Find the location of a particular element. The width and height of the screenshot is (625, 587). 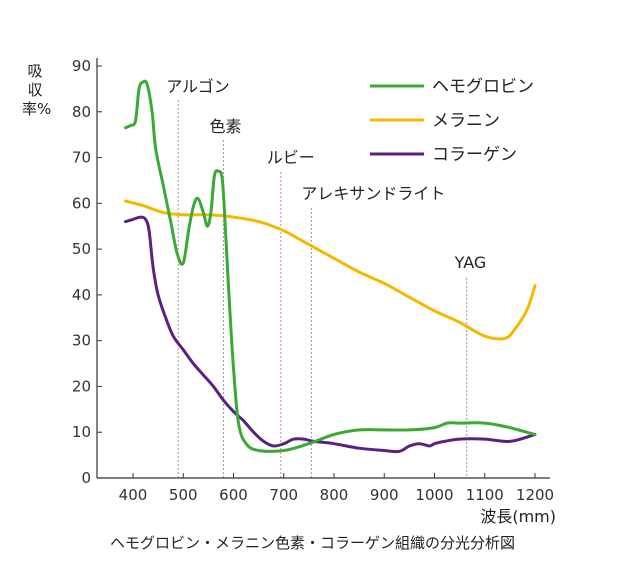

x-tick-label: 1200 is located at coordinates (535, 495).